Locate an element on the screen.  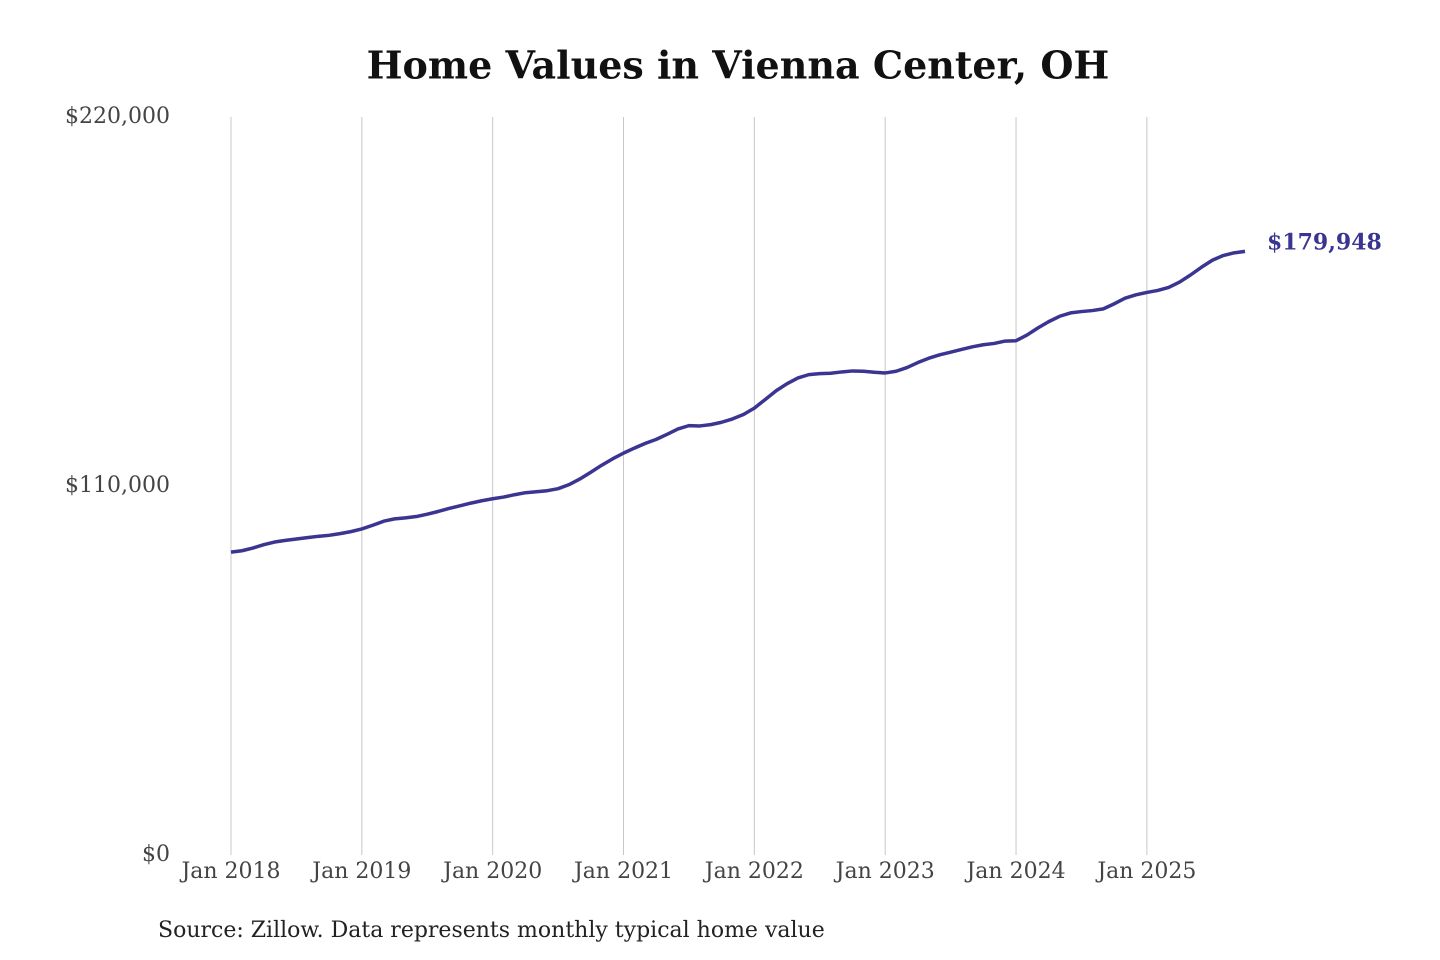
x-tick-label: Jan 2019 is located at coordinates (360, 871).